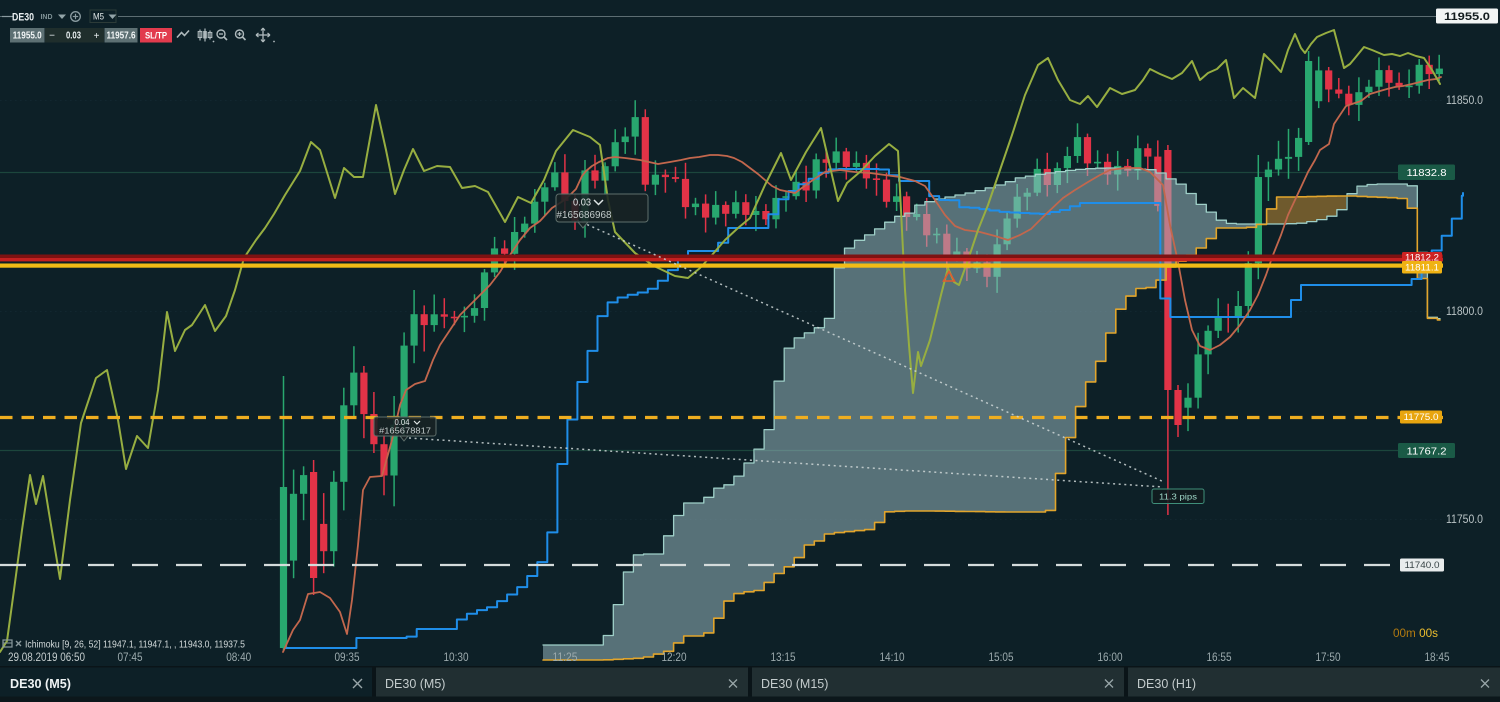 This screenshot has width=1500, height=702. Describe the element at coordinates (238, 658) in the screenshot. I see `svg-text: 08:40` at that location.